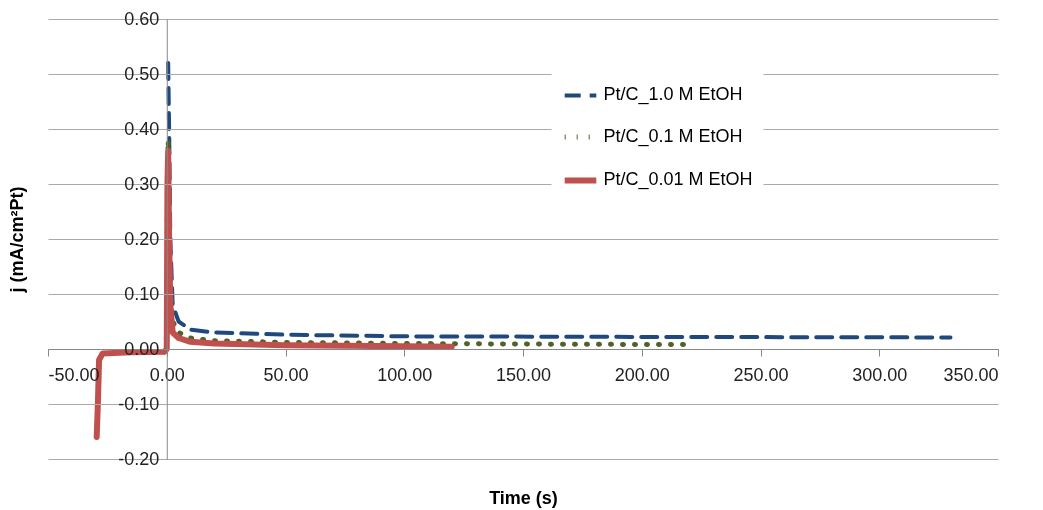 This screenshot has height=510, width=1043. Describe the element at coordinates (880, 374) in the screenshot. I see `x-tick-label: 300.00` at that location.